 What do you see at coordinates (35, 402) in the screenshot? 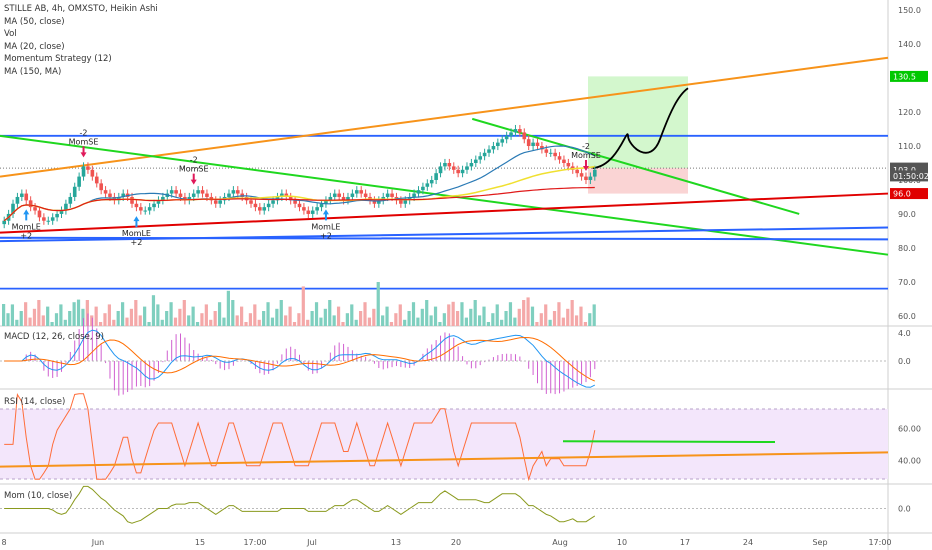
I see `rsi-pane-label: RSI (14, close)` at bounding box center [35, 402].